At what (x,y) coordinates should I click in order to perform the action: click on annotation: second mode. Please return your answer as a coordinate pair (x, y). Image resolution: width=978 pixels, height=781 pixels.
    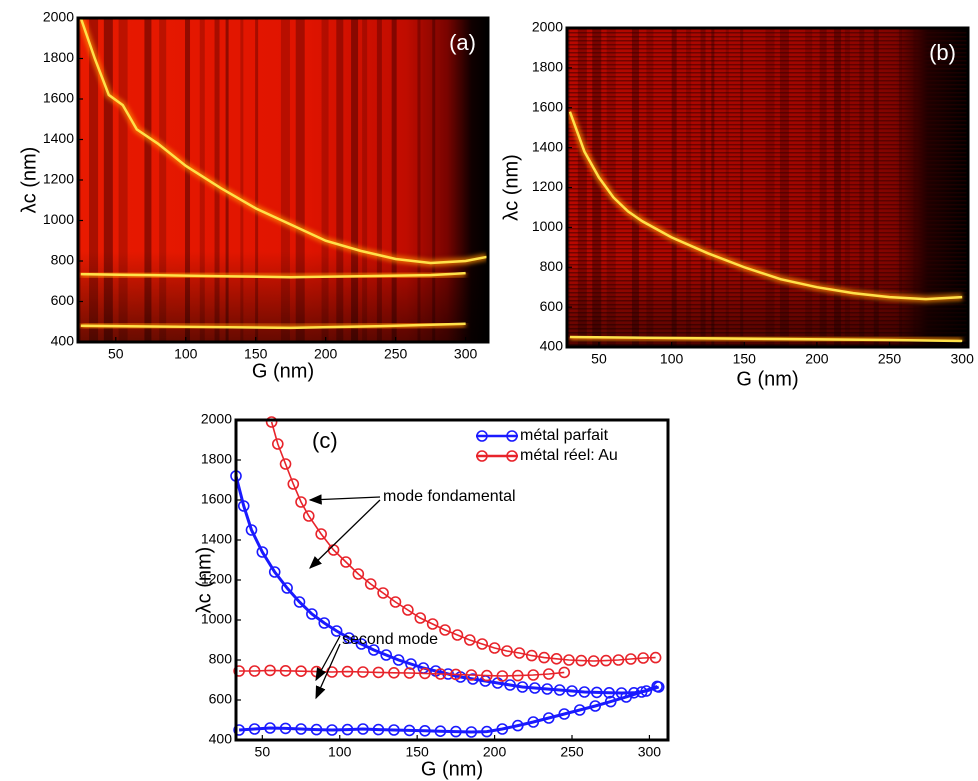
    Looking at the image, I should click on (390, 639).